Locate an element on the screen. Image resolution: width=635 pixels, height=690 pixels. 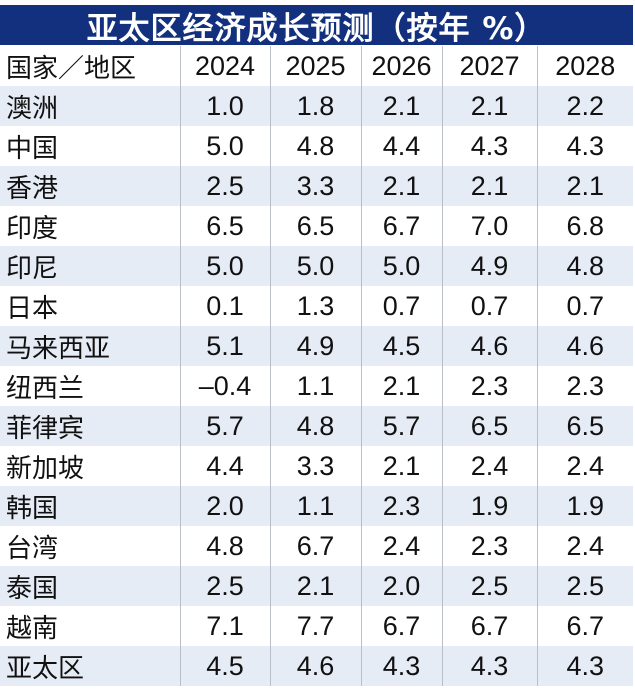
growth-value-2028: 2.3 is located at coordinates (584, 386).